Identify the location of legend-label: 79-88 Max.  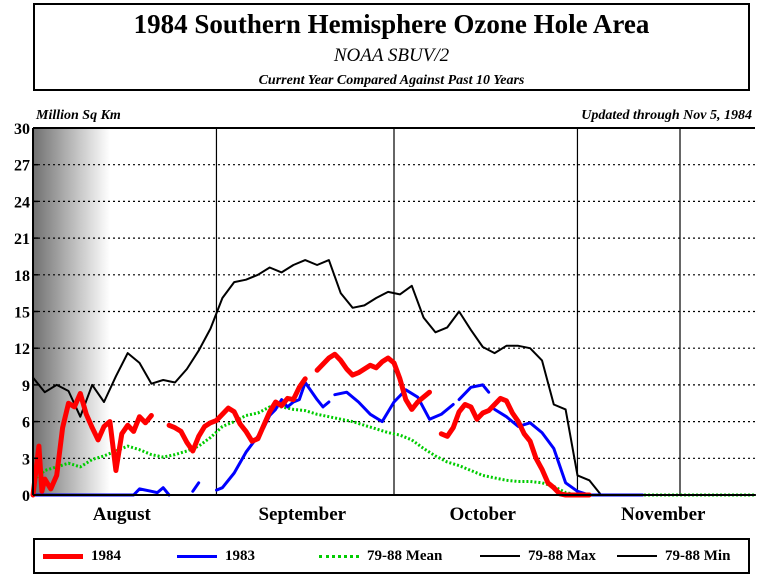
(562, 555).